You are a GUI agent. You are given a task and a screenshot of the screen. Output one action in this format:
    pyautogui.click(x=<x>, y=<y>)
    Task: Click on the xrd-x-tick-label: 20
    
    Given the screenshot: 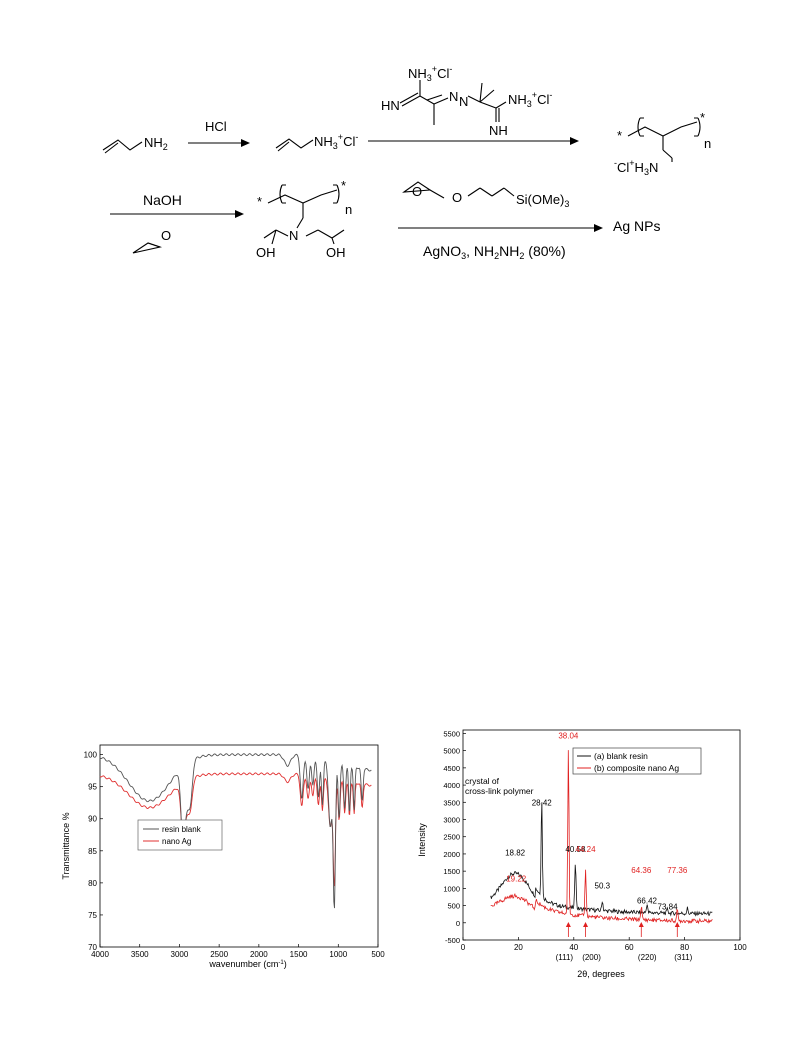 What is the action you would take?
    pyautogui.click(x=518, y=947)
    